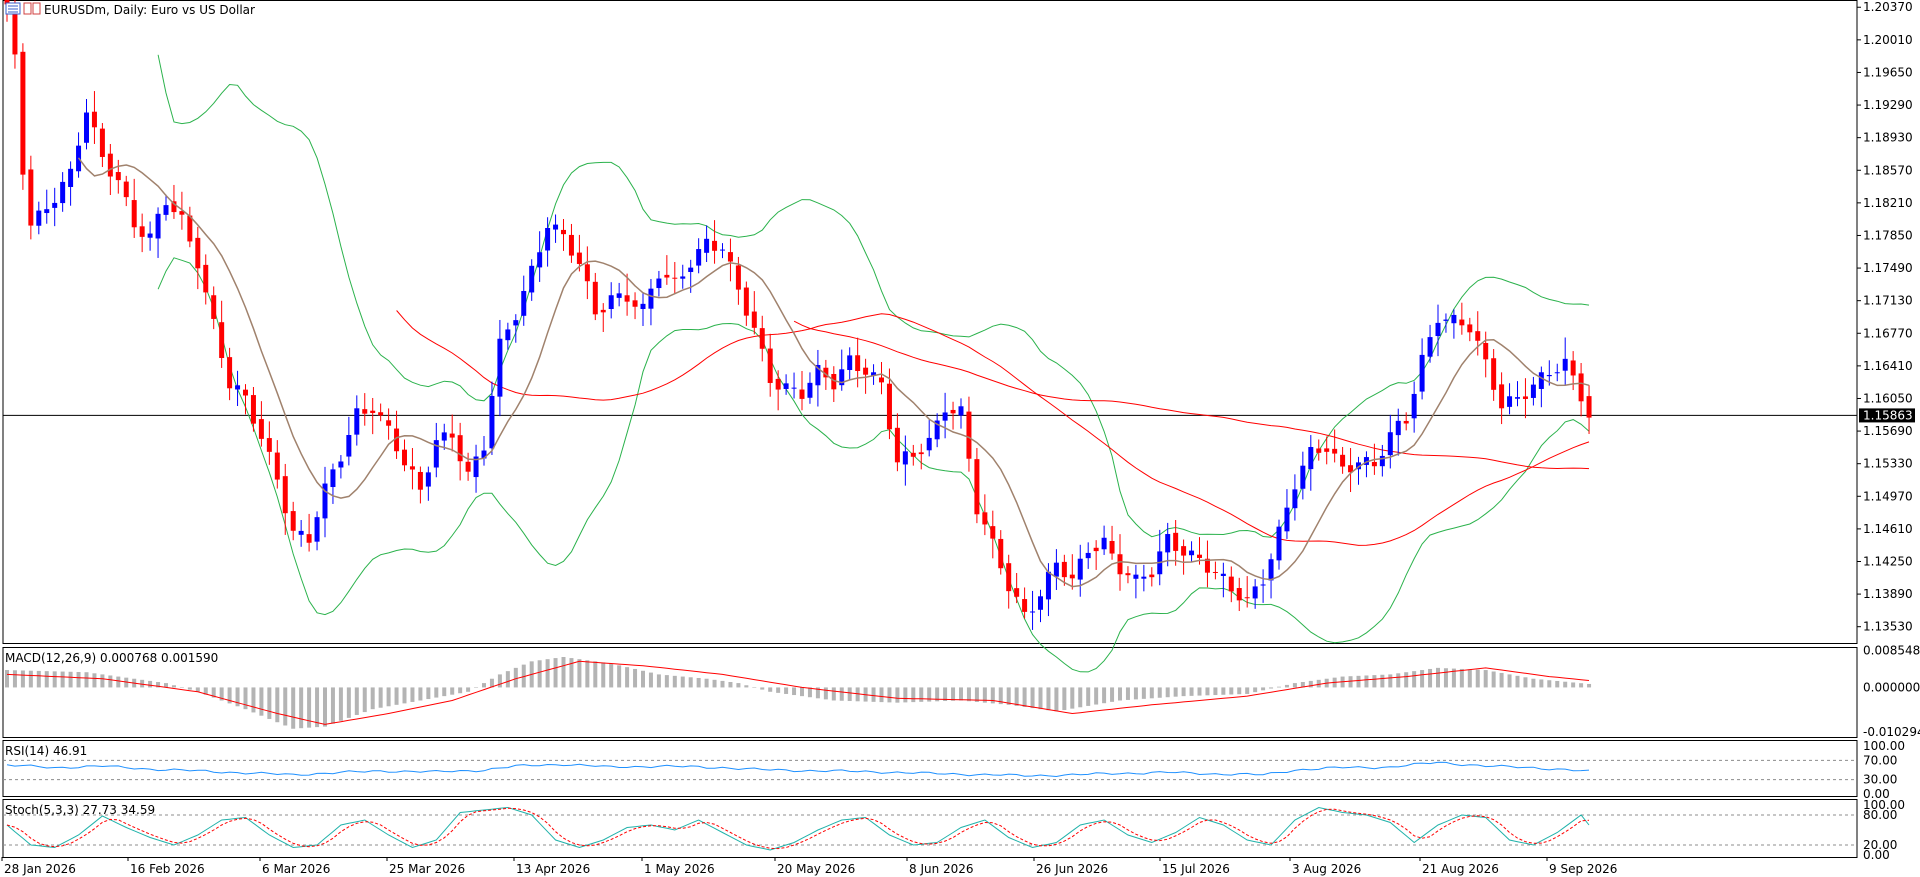 The height and width of the screenshot is (877, 1920). What do you see at coordinates (930, 827) in the screenshot?
I see `stoch-panel: Stoch(5,3,3) 27.73 34.59` at bounding box center [930, 827].